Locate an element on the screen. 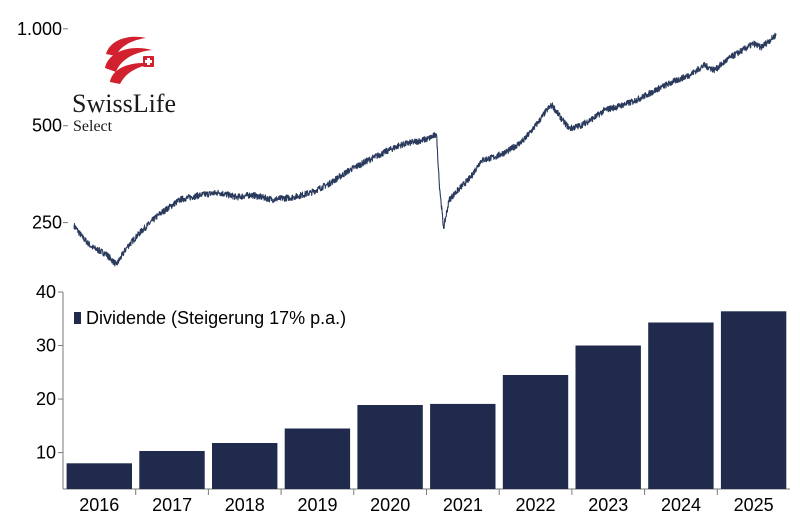 The height and width of the screenshot is (520, 800). line-y-axis: 250 500 1.000 is located at coordinates (42, 126).